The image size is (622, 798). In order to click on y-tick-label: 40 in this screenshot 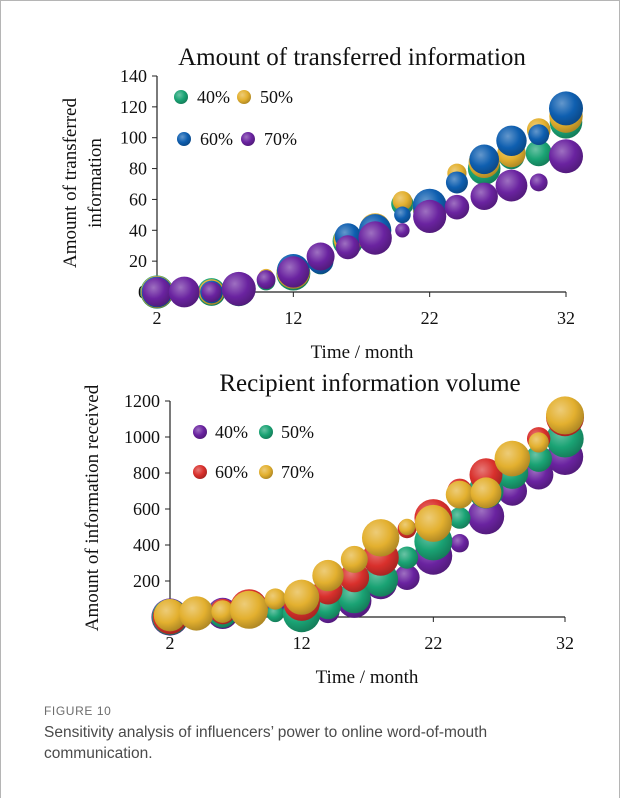, I will do `click(138, 230)`.